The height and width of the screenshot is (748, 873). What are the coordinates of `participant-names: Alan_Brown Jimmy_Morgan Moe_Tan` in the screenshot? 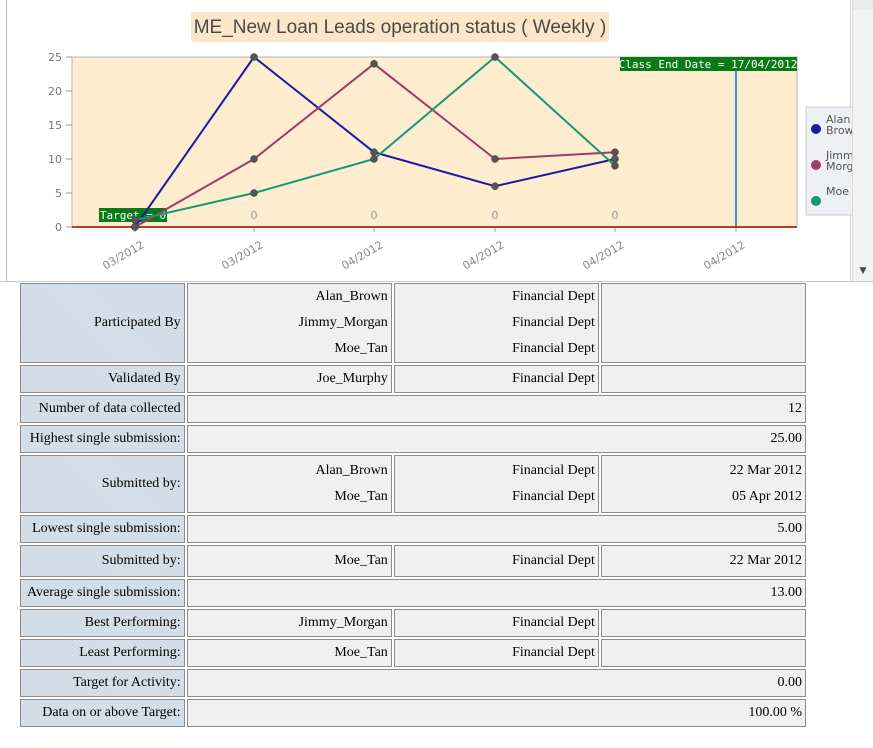 It's located at (289, 323).